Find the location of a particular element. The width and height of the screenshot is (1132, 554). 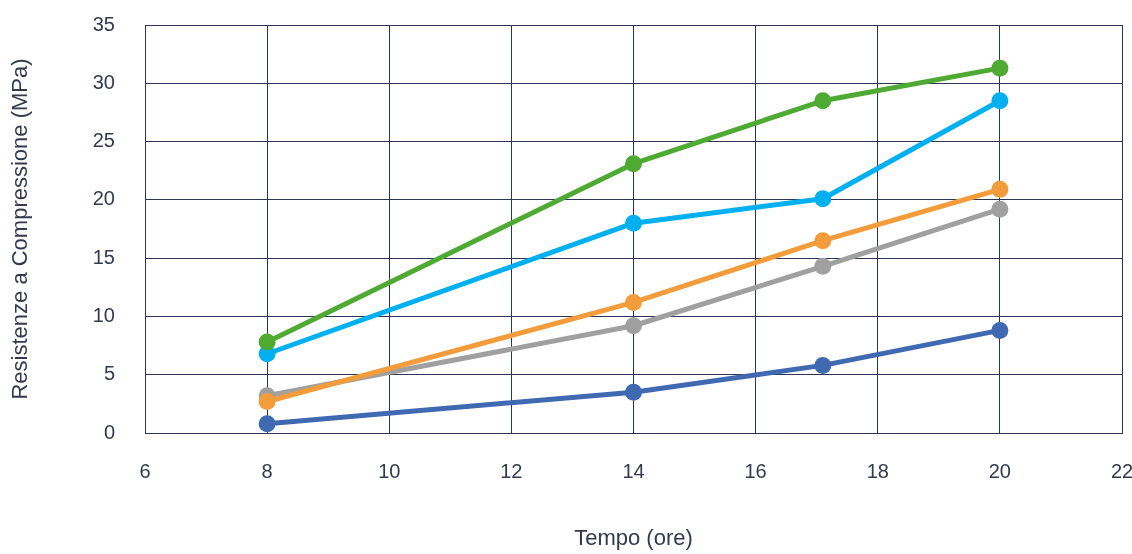

y-tick-label: 10 is located at coordinates (103, 314).